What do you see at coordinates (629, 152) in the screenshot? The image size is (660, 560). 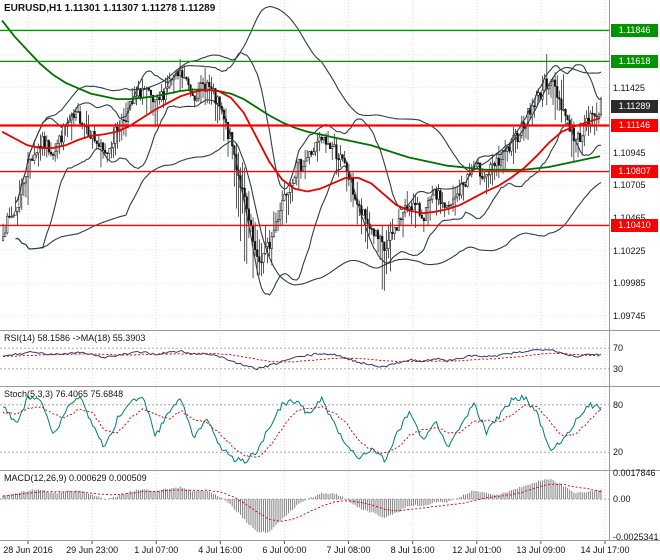 I see `price-tick-label: 1.10945` at bounding box center [629, 152].